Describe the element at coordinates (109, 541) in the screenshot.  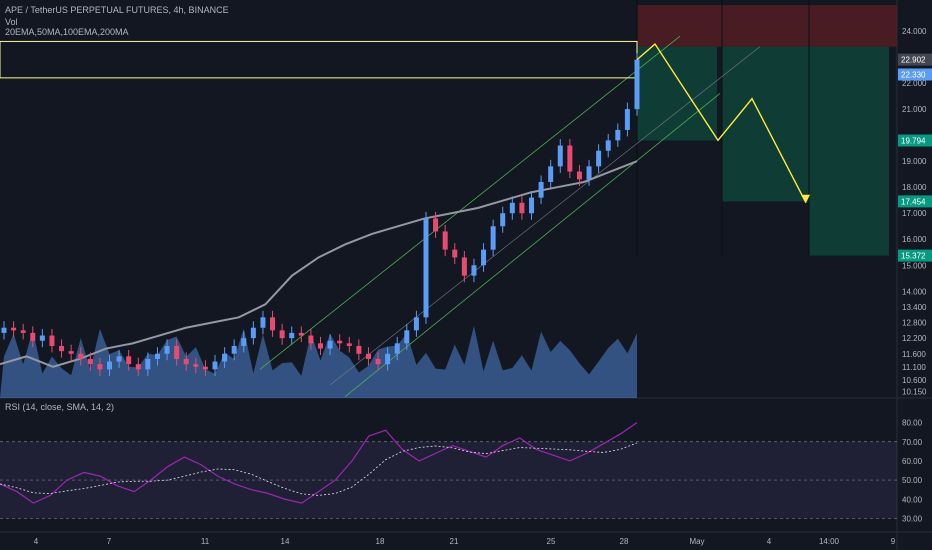
I see `time-tick-label: 7` at that location.